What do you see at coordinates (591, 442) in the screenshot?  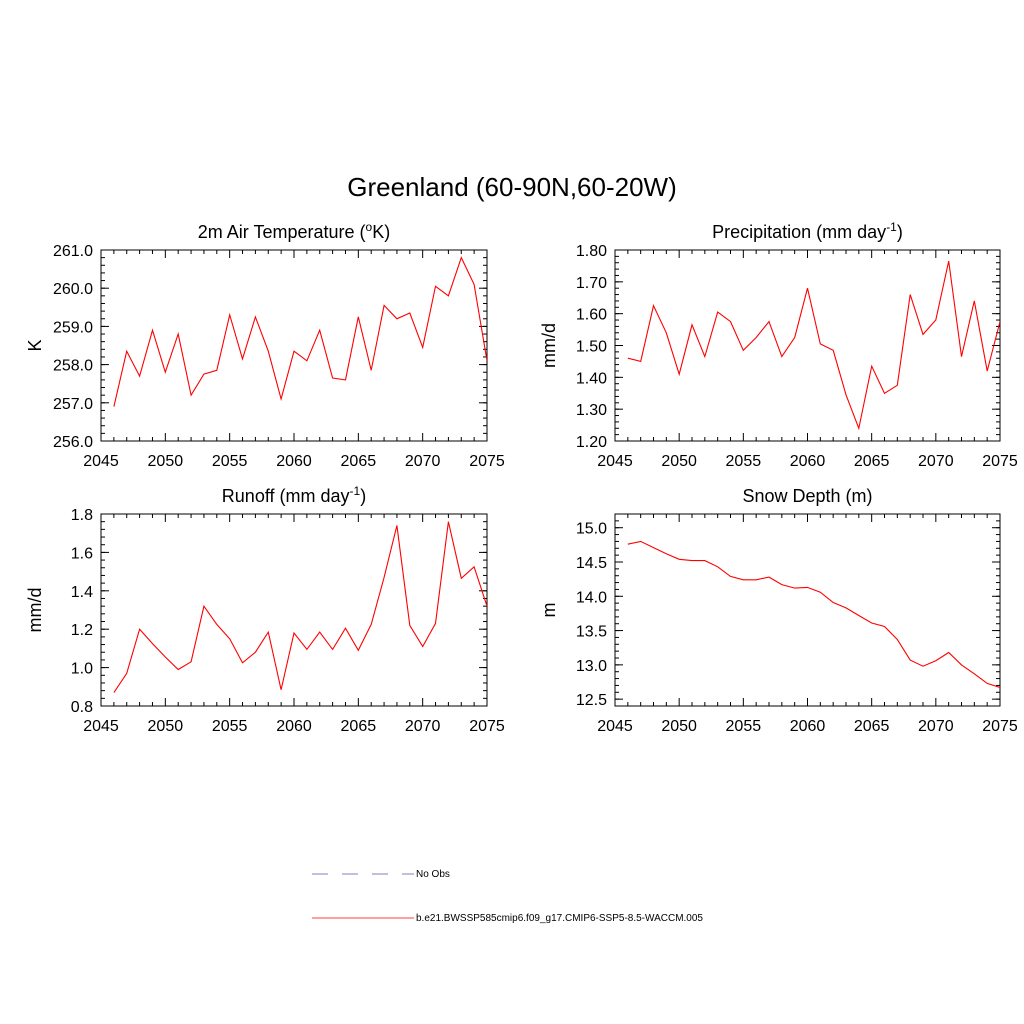 I see `y-tick-label: 1.20` at bounding box center [591, 442].